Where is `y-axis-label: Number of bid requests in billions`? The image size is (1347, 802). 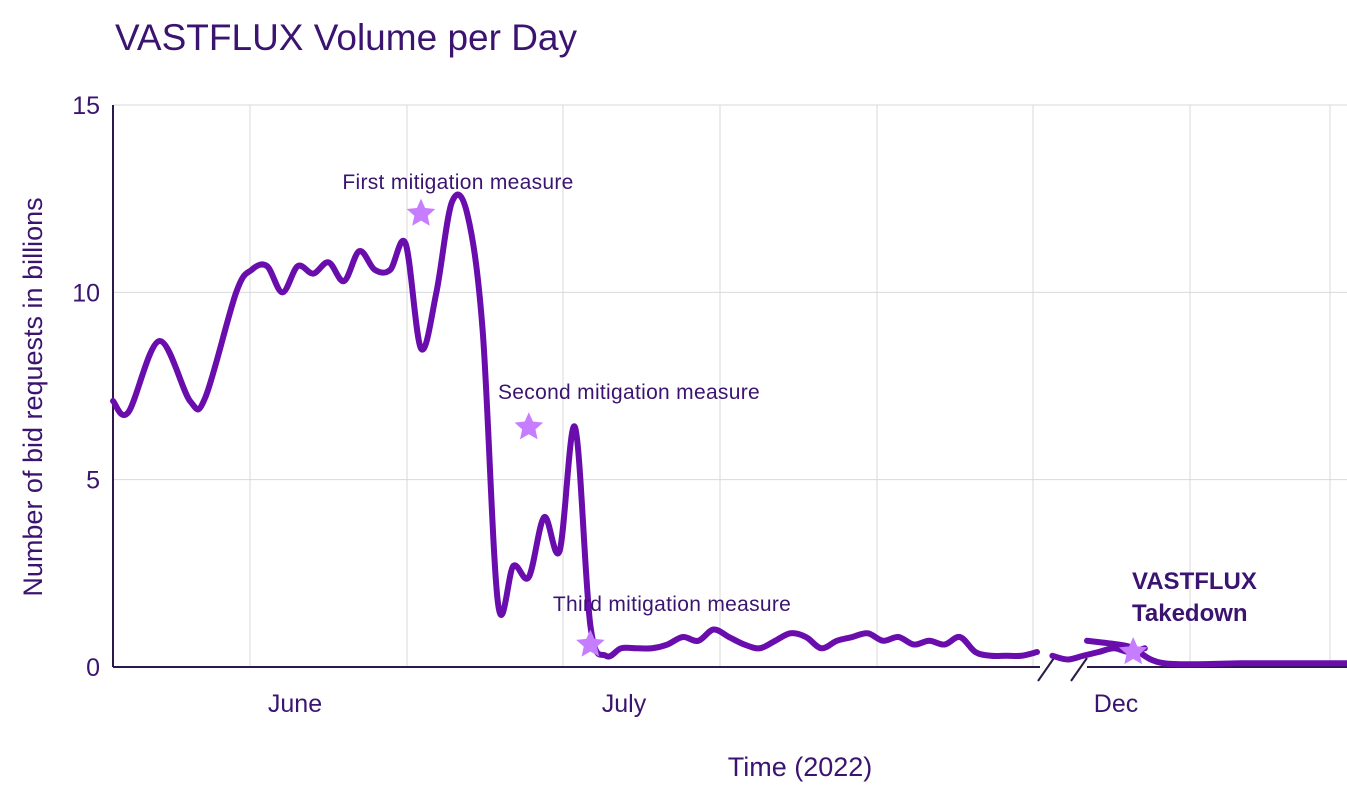
y-axis-label: Number of bid requests in billions is located at coordinates (33, 396).